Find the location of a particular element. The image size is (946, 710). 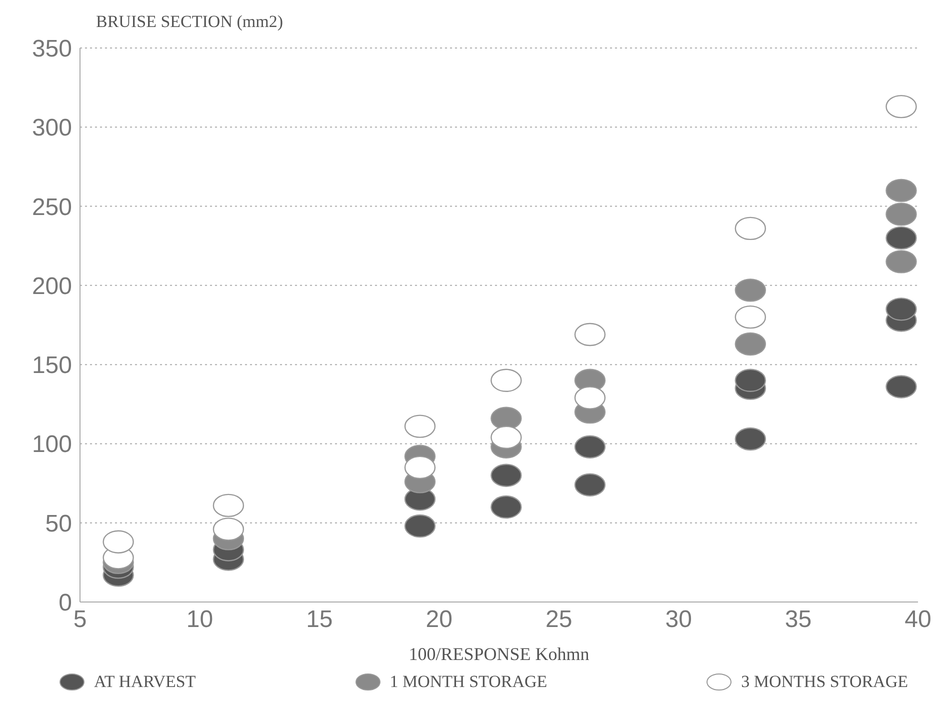

y-tick-label: 100 is located at coordinates (52, 444).